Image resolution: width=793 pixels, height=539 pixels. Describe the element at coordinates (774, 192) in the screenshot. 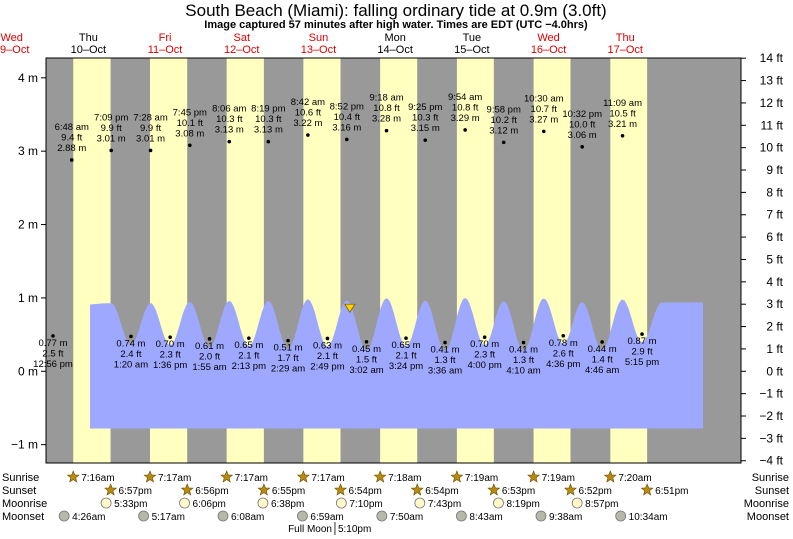

I see `right-tick-label: 8 ft` at that location.